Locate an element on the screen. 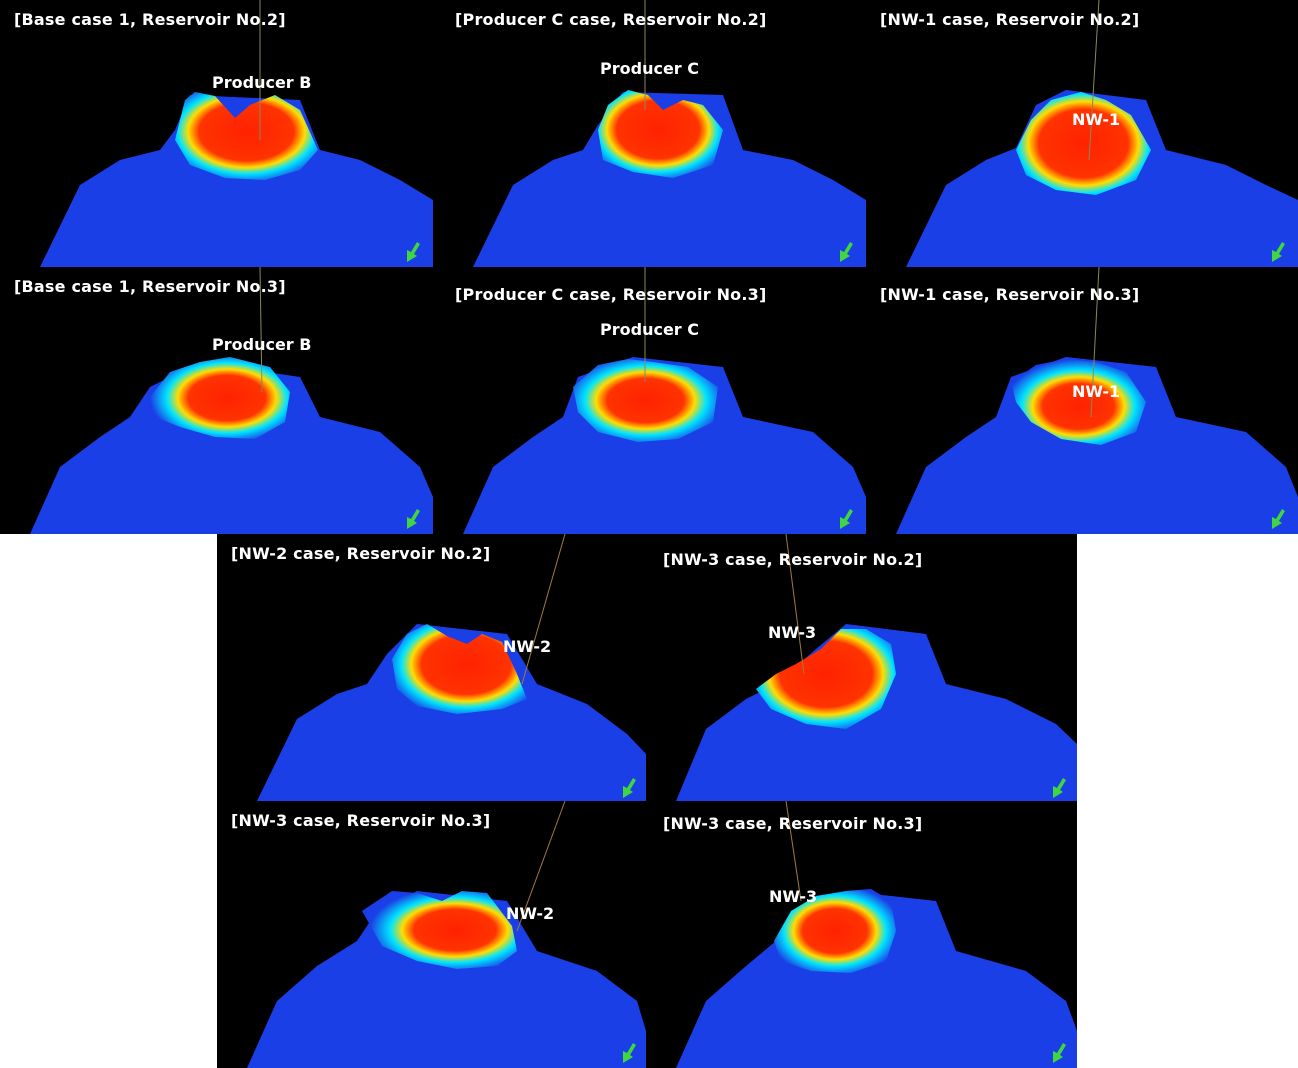 The height and width of the screenshot is (1068, 1298). panel-nw-1-reservoir-2: [NW-1 case, Reservoir No.2] NW-1 is located at coordinates (1082, 133).